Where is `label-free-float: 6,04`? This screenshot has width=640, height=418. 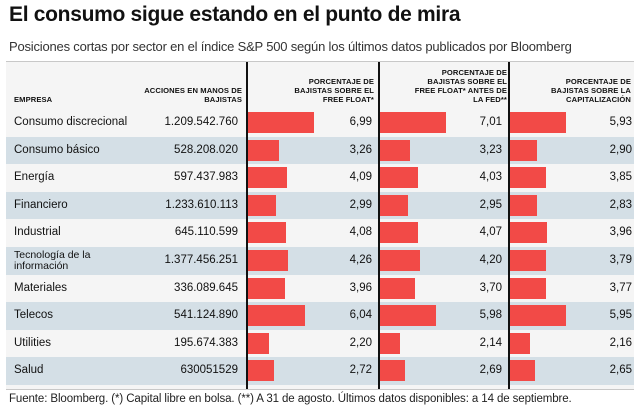 label-free-float: 6,04 is located at coordinates (360, 315).